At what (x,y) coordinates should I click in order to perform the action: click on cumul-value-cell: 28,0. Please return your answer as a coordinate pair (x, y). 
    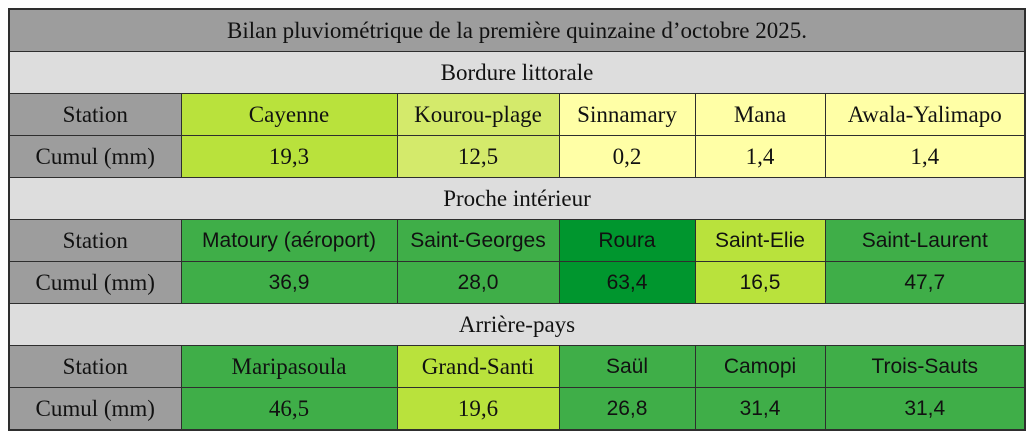
    Looking at the image, I should click on (478, 282).